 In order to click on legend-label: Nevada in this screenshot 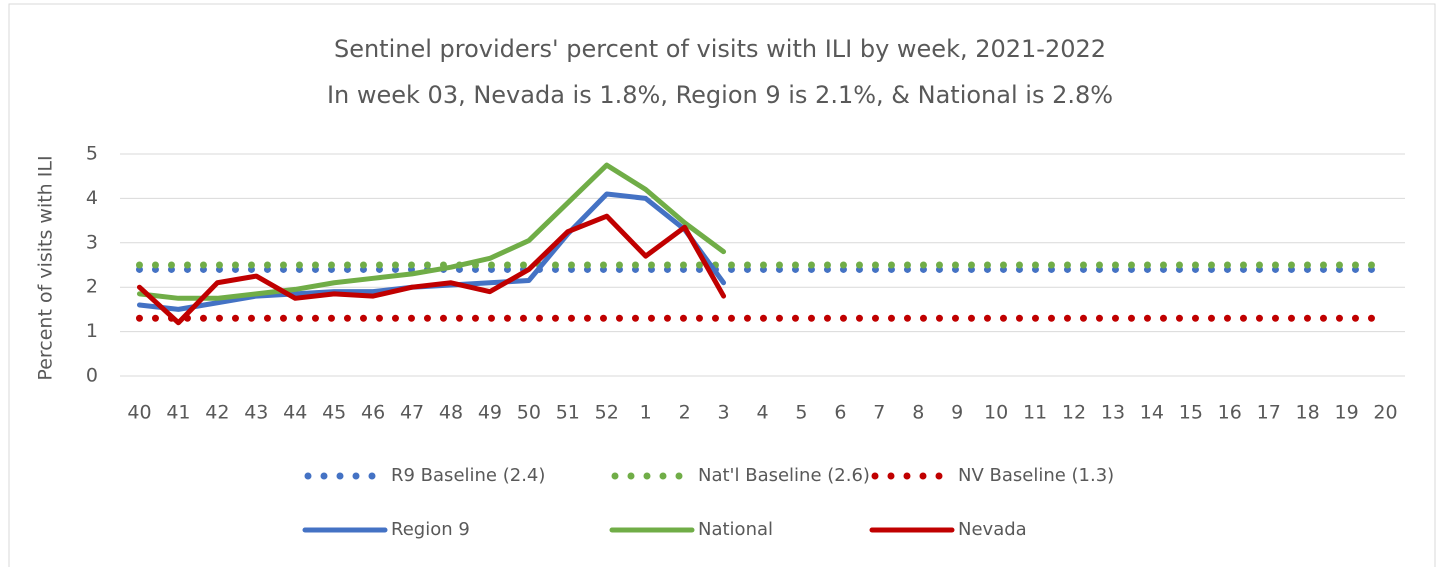, I will do `click(992, 529)`.